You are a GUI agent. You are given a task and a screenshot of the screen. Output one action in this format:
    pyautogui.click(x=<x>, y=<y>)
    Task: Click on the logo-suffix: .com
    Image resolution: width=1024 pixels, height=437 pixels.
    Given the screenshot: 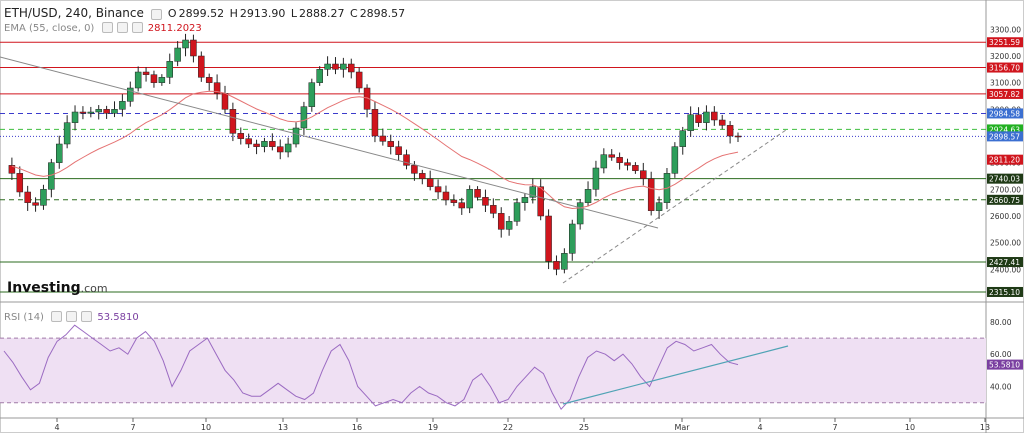 What is the action you would take?
    pyautogui.click(x=94, y=288)
    